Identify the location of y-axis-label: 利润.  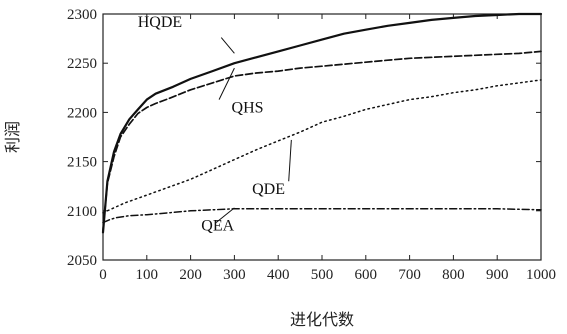
(12, 137).